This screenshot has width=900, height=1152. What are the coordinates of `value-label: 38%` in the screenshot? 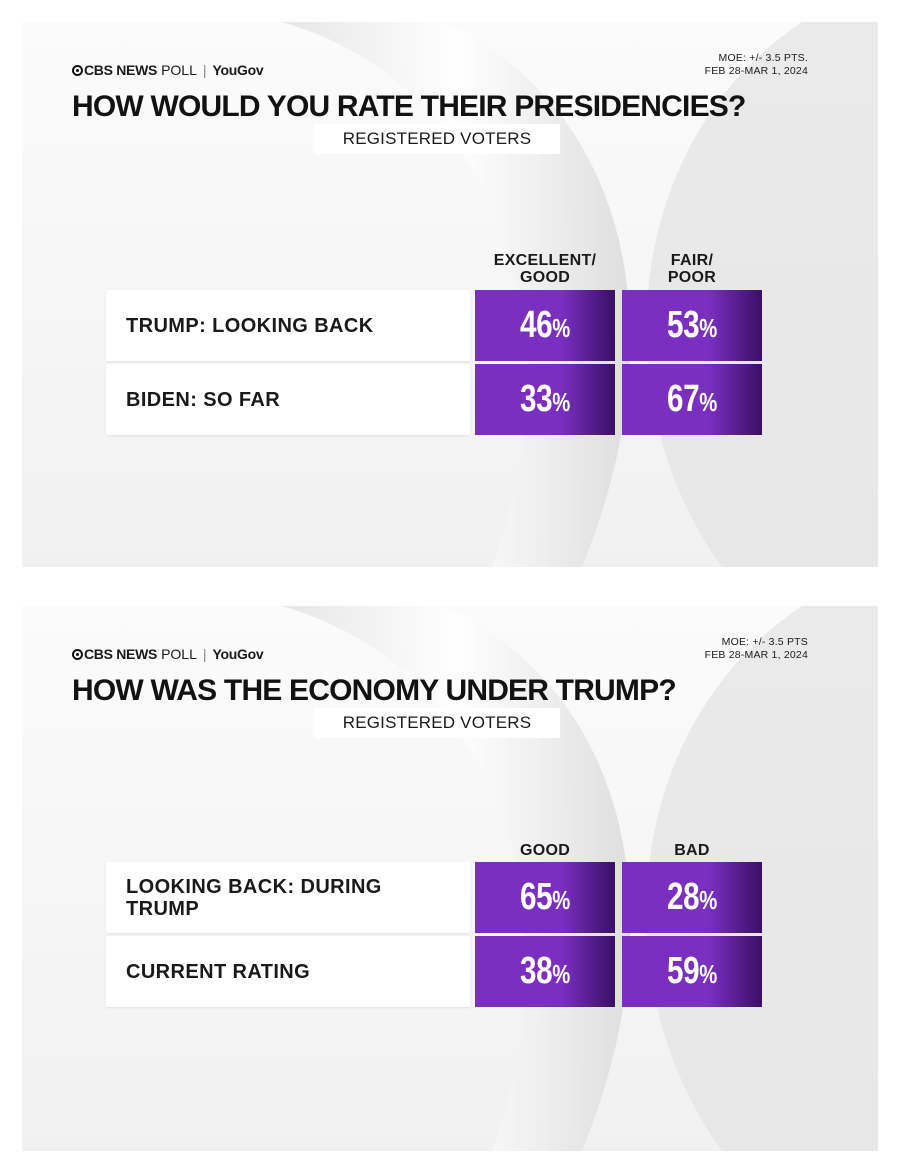 It's located at (545, 971).